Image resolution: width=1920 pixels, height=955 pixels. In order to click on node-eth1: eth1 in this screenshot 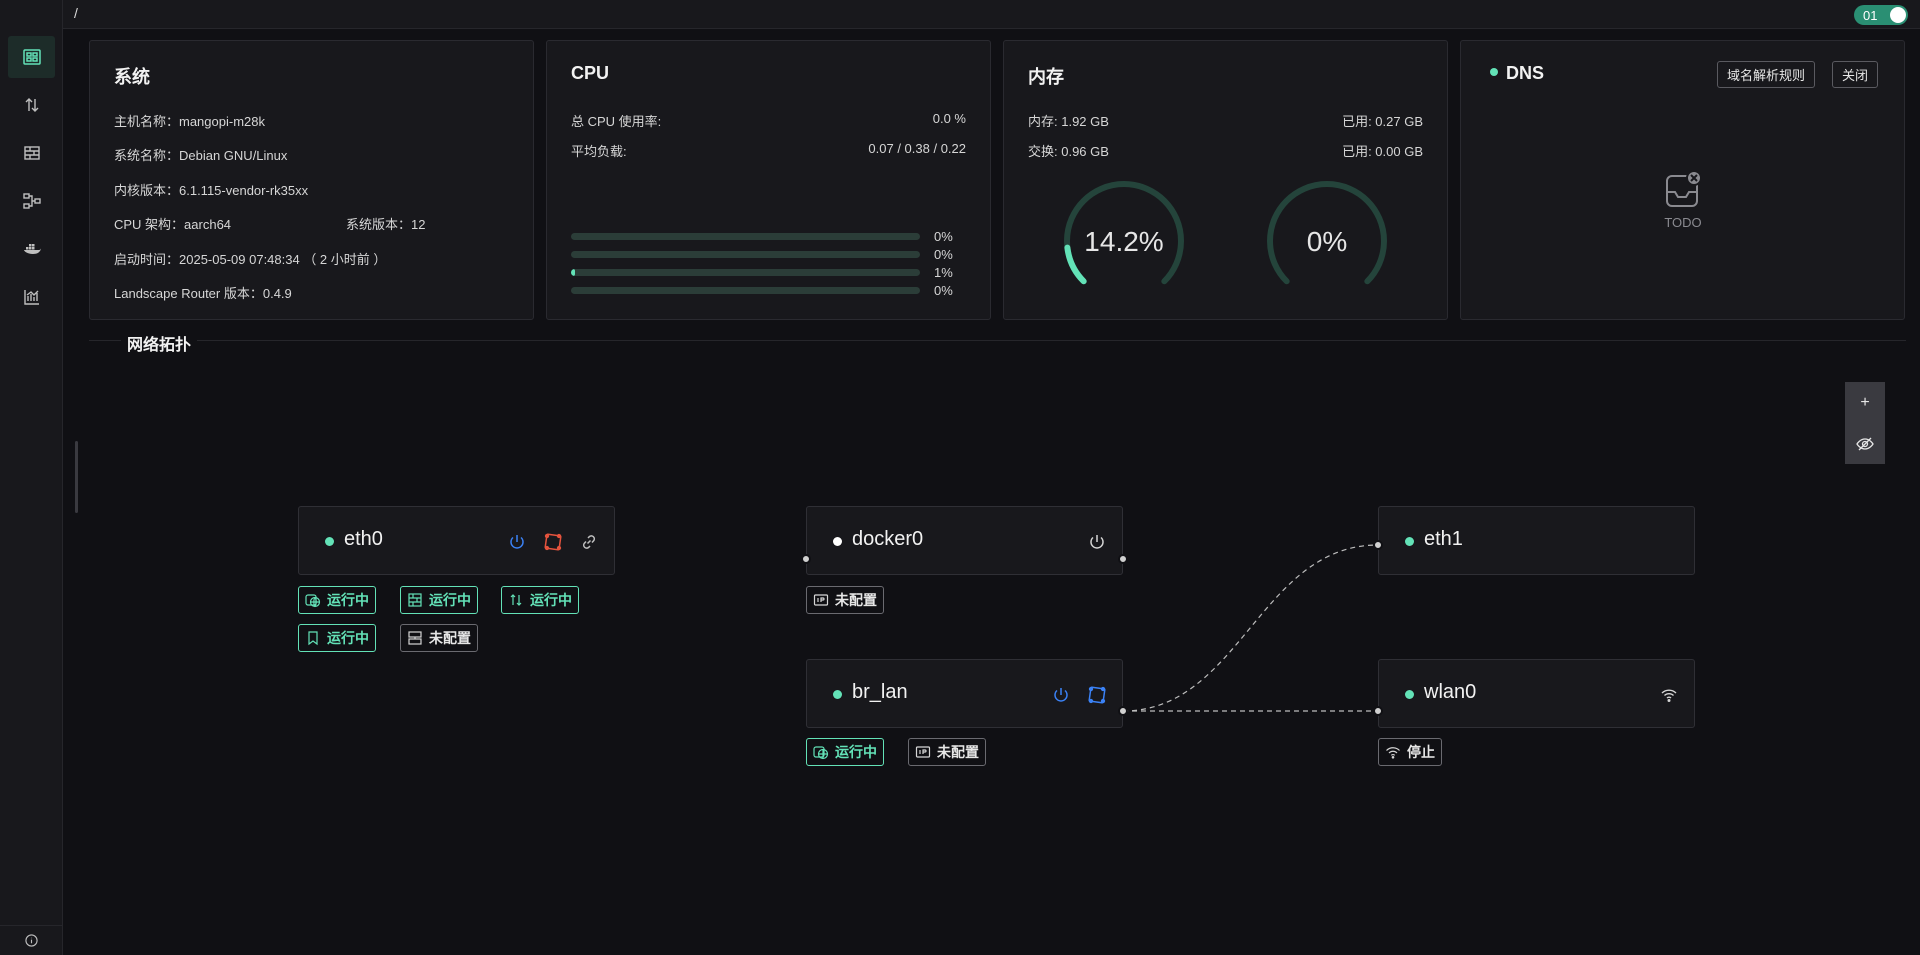, I will do `click(1536, 540)`.